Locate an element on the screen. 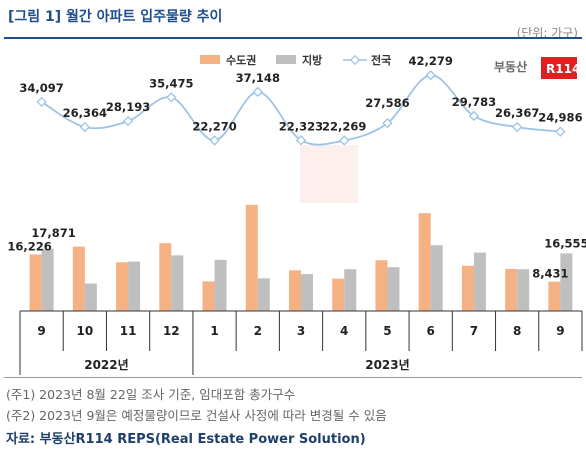  brand-logo-badge-text: R114 is located at coordinates (563, 69).